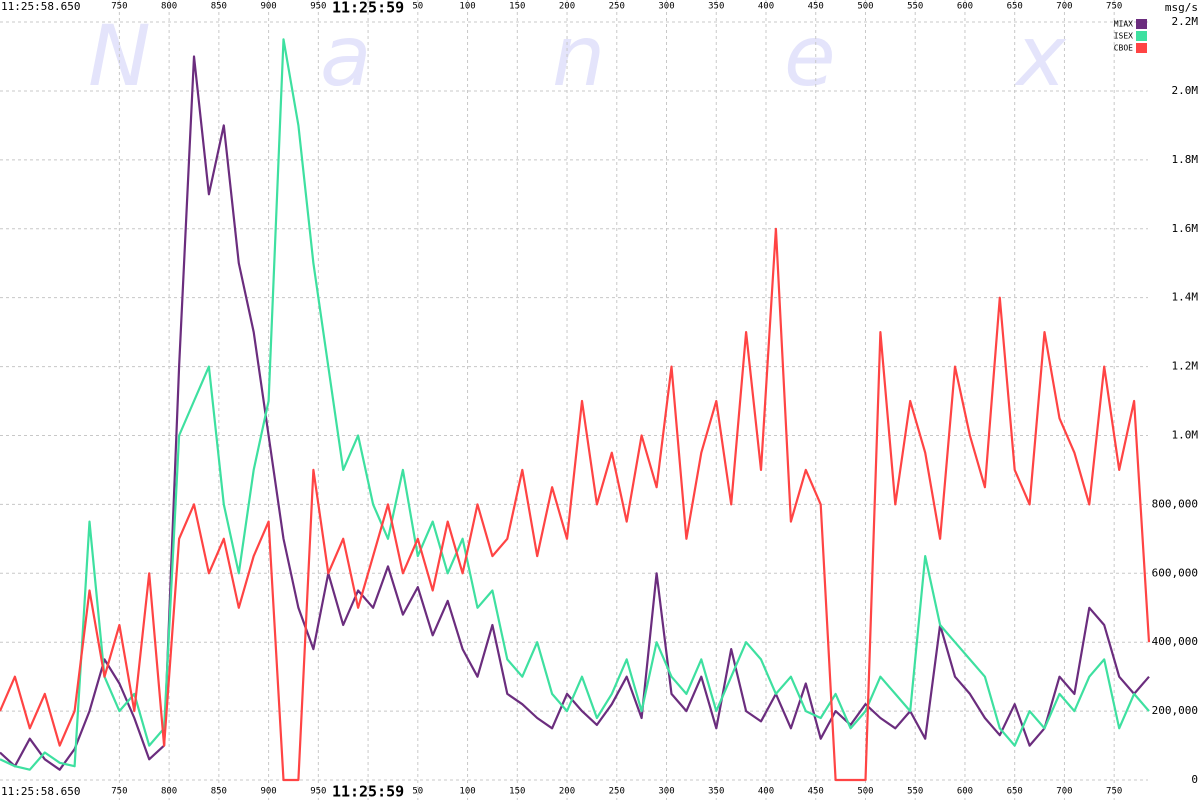  Describe the element at coordinates (1123, 36) in the screenshot. I see `legend-label: ISEX` at that location.